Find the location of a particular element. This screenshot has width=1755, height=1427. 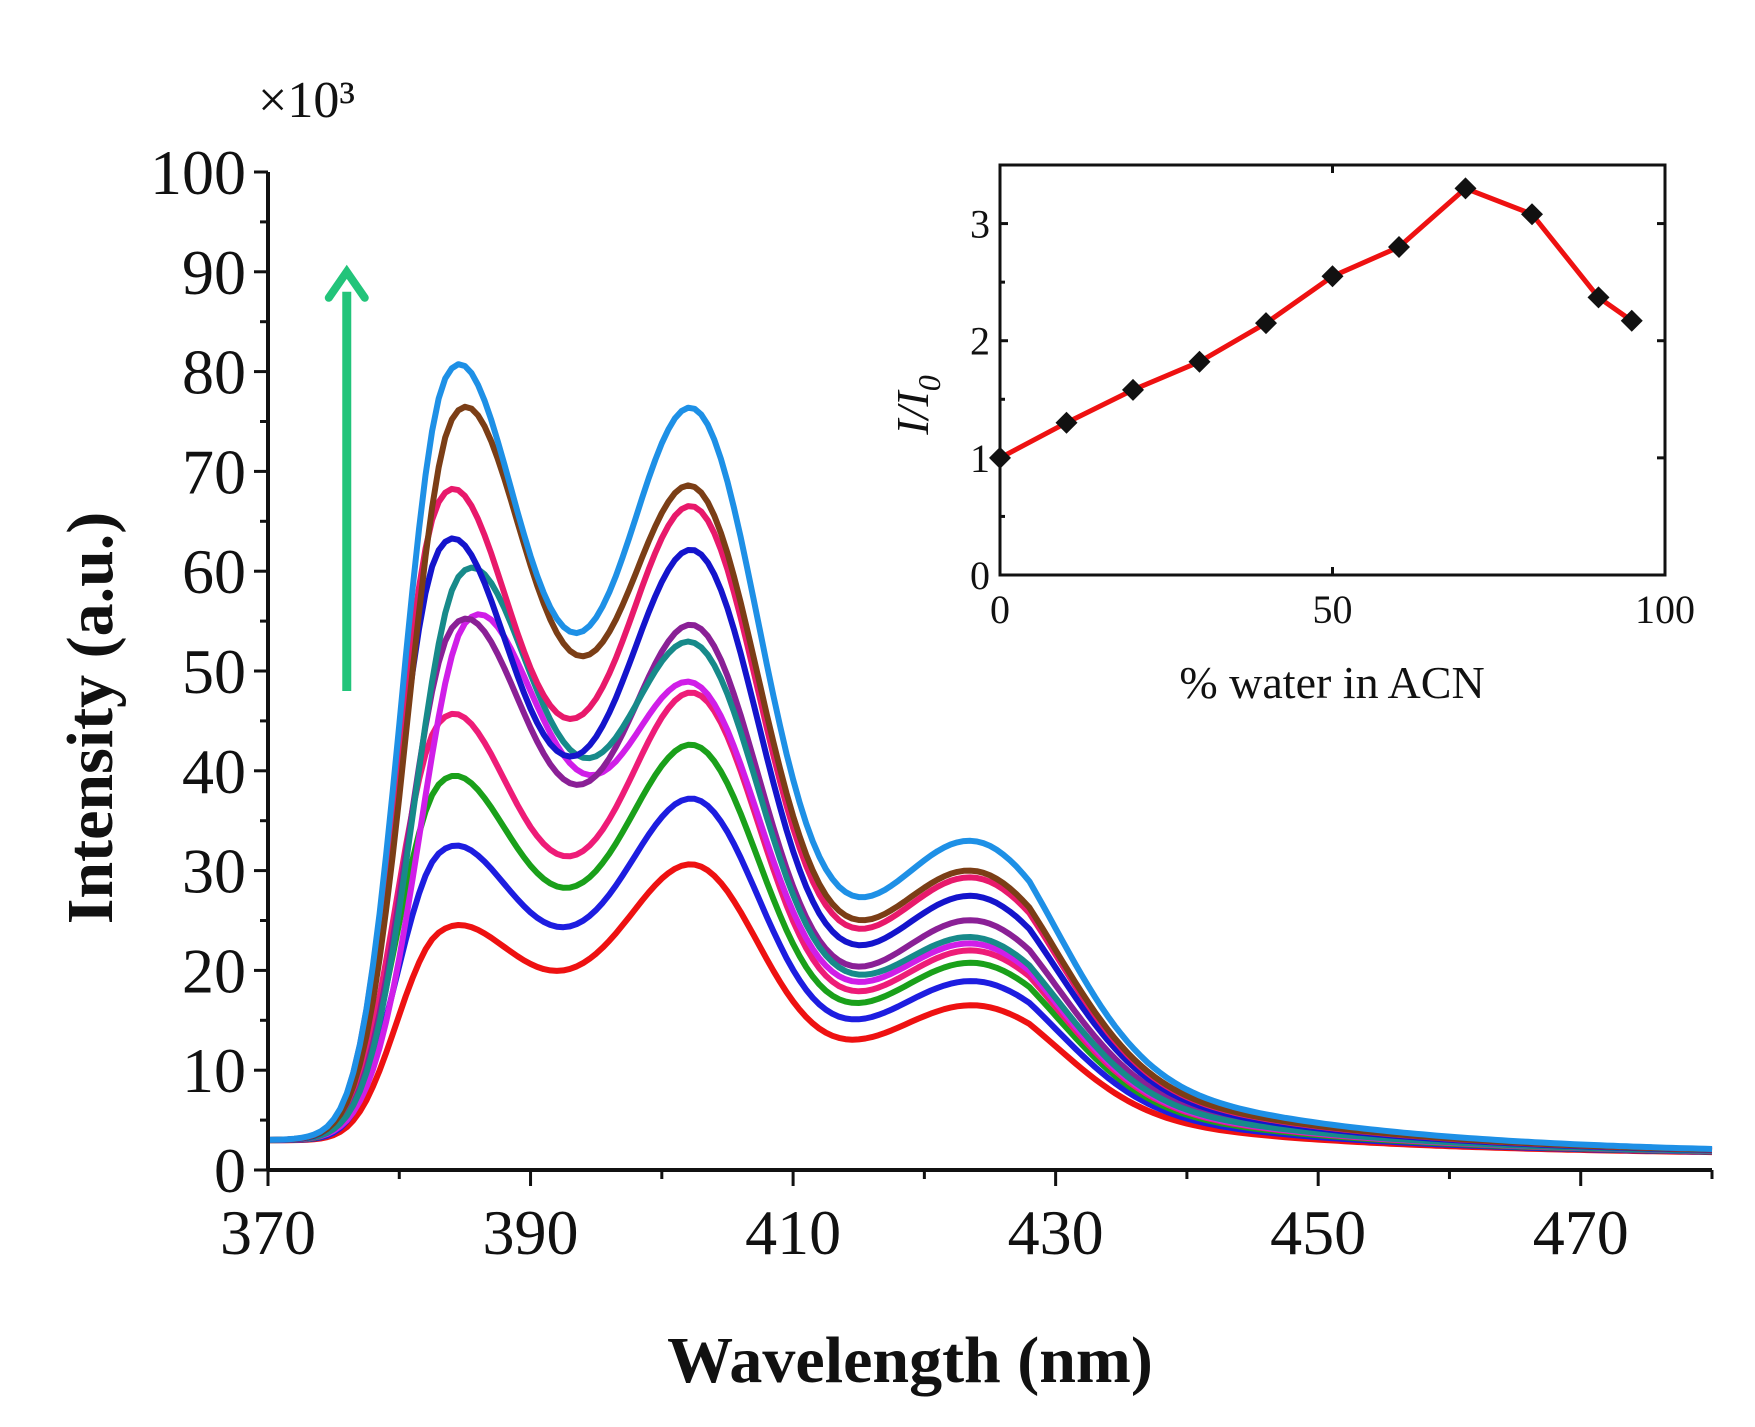

inset-series is located at coordinates (1316, 323).